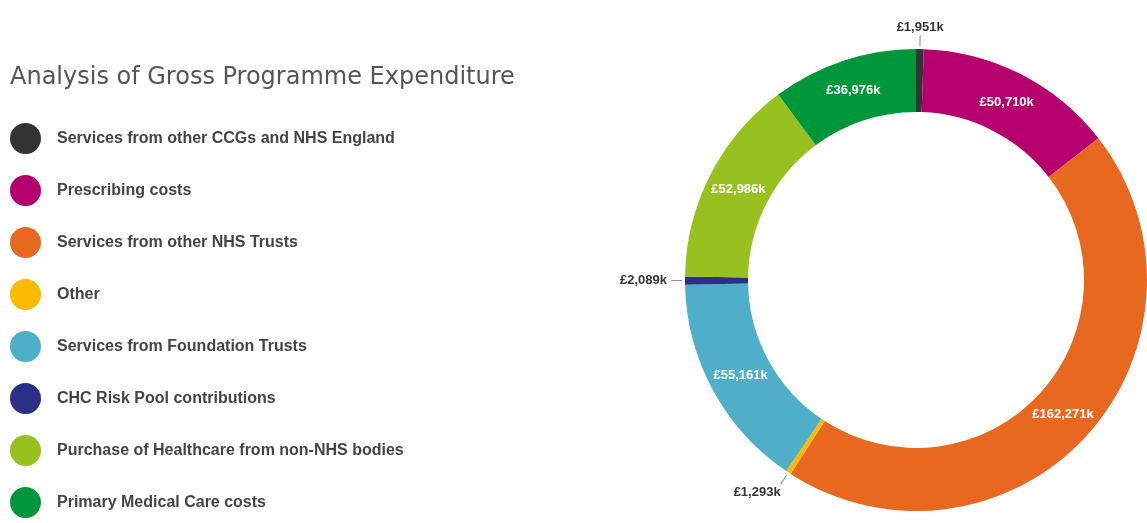  What do you see at coordinates (854, 90) in the screenshot?
I see `data-label: £36,976k` at bounding box center [854, 90].